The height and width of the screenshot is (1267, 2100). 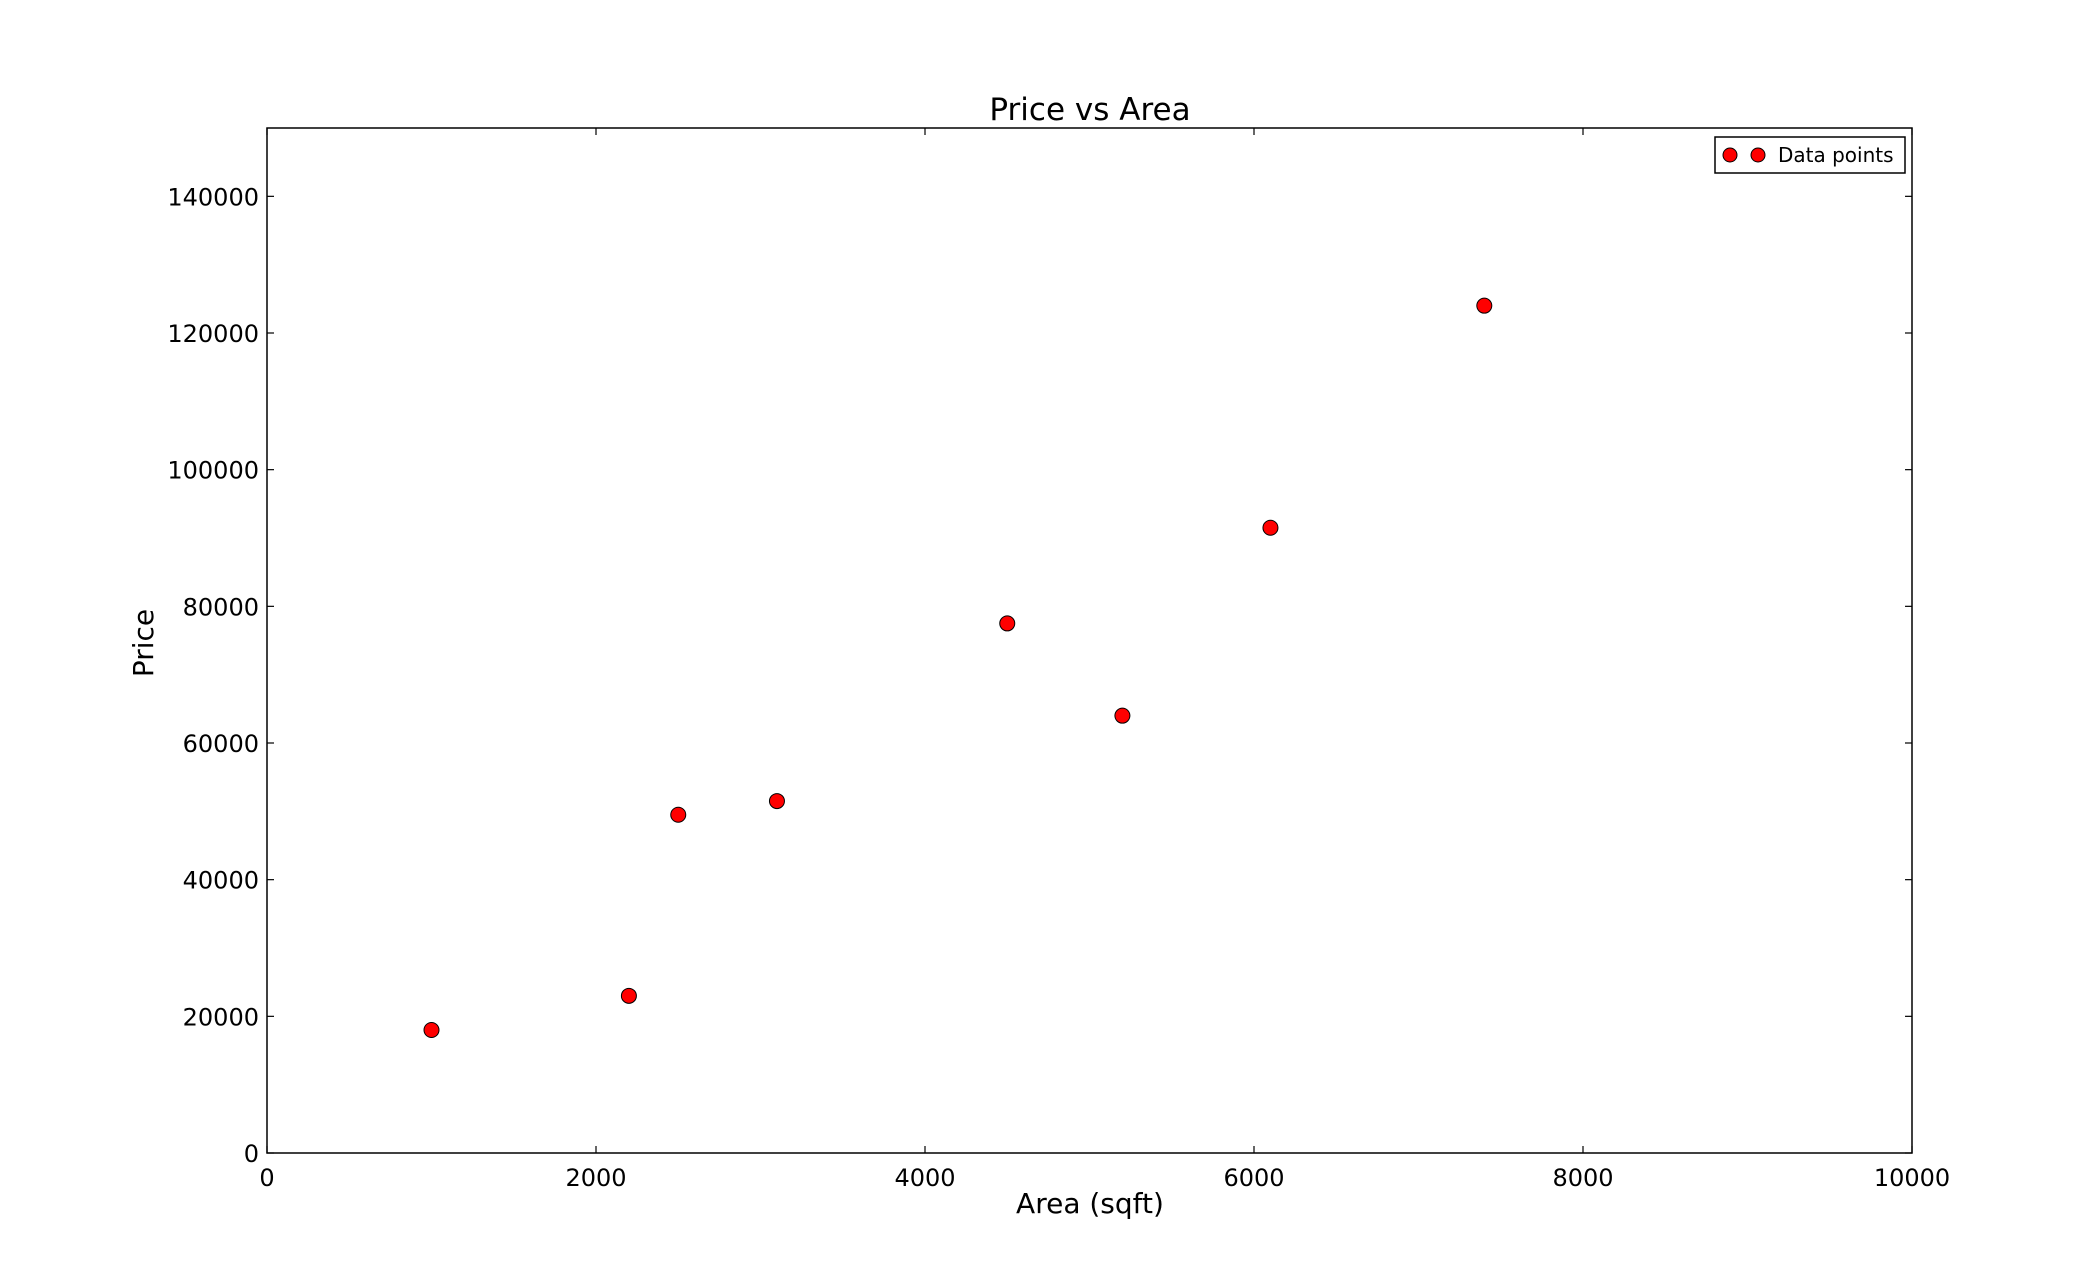 I want to click on y-tick-label: 40000, so click(x=221, y=881).